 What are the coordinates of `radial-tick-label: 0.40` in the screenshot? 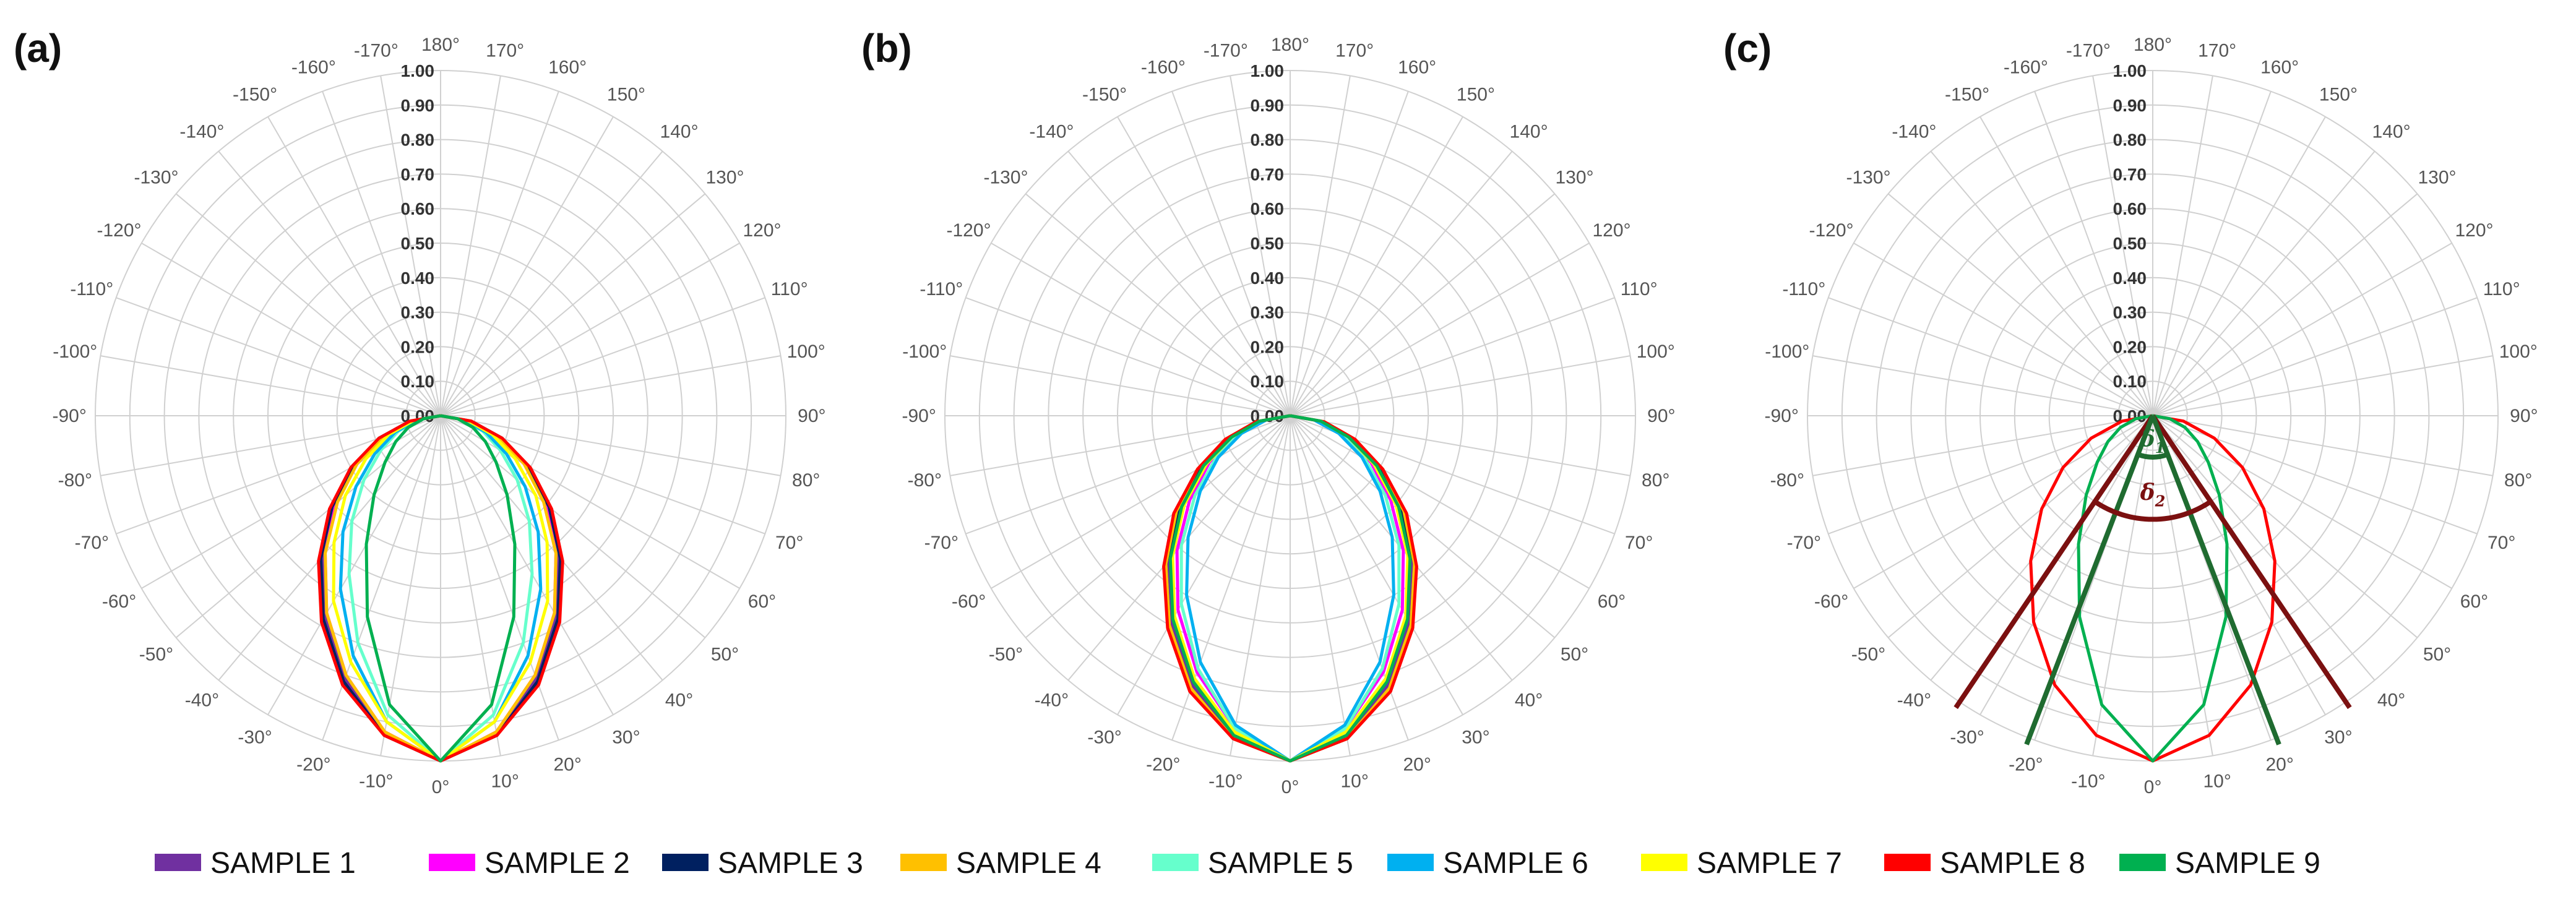 It's located at (1268, 278).